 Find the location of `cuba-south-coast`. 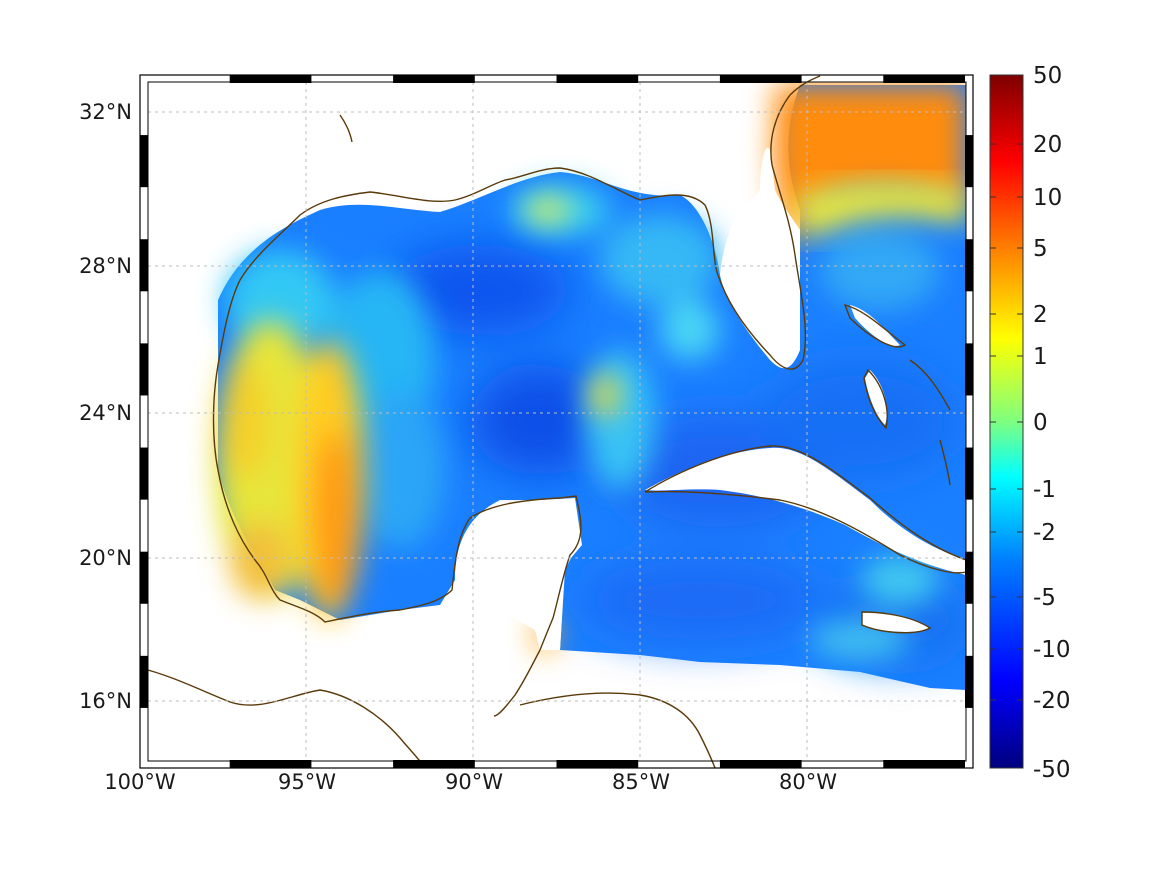

cuba-south-coast is located at coordinates (805, 532).